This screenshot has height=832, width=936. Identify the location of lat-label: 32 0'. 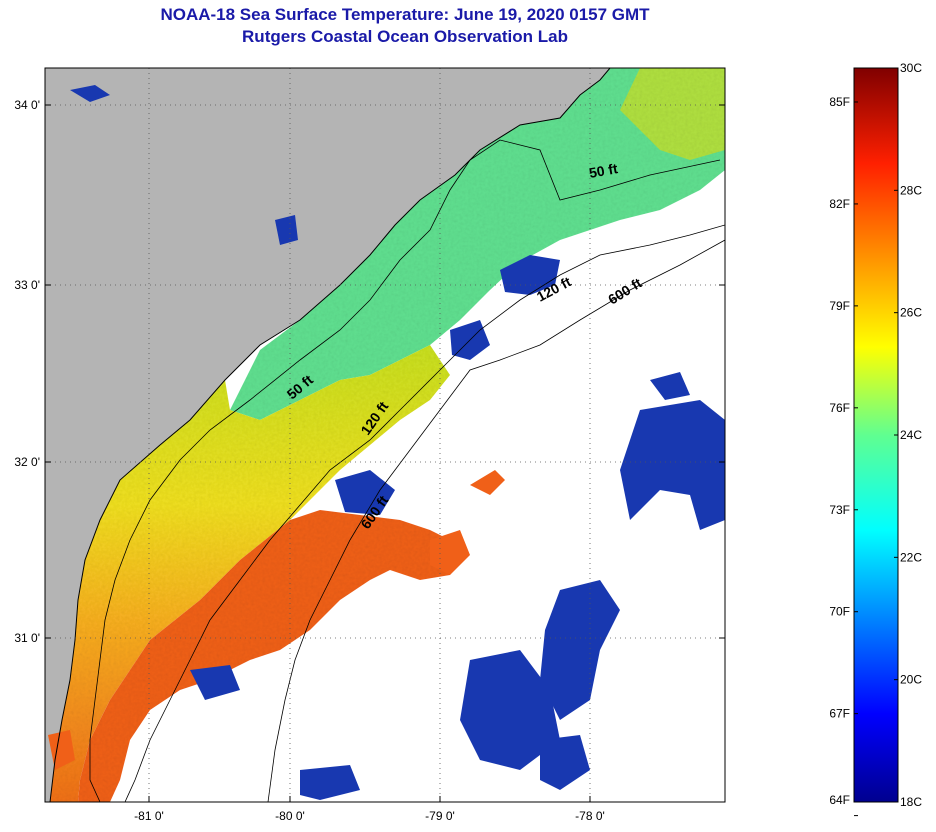
(27, 462).